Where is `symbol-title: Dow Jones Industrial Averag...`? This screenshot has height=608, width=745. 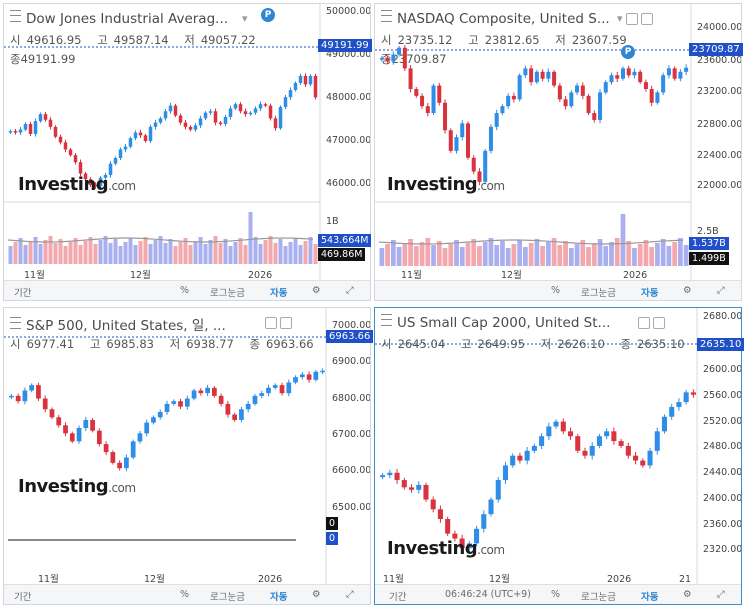 symbol-title: Dow Jones Industrial Averag... is located at coordinates (127, 19).